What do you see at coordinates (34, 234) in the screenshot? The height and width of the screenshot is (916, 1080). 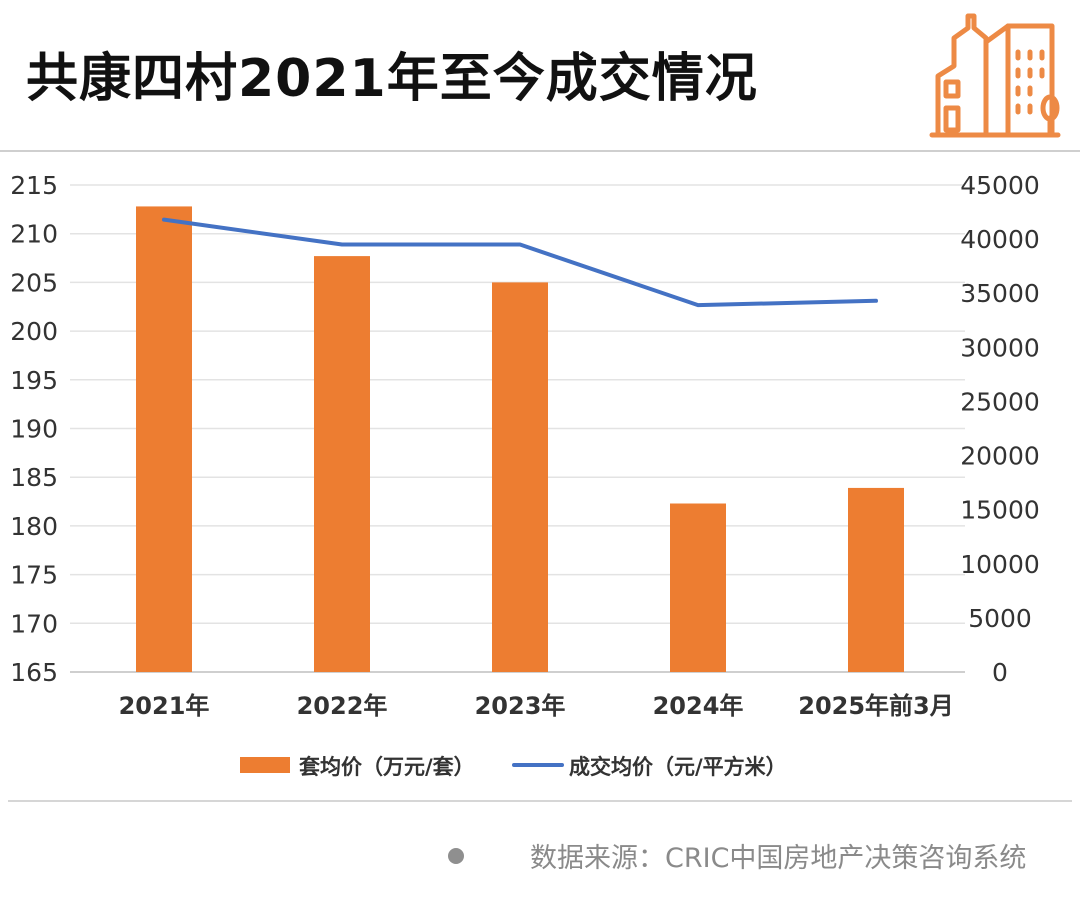 I see `left-tick-label: 210` at bounding box center [34, 234].